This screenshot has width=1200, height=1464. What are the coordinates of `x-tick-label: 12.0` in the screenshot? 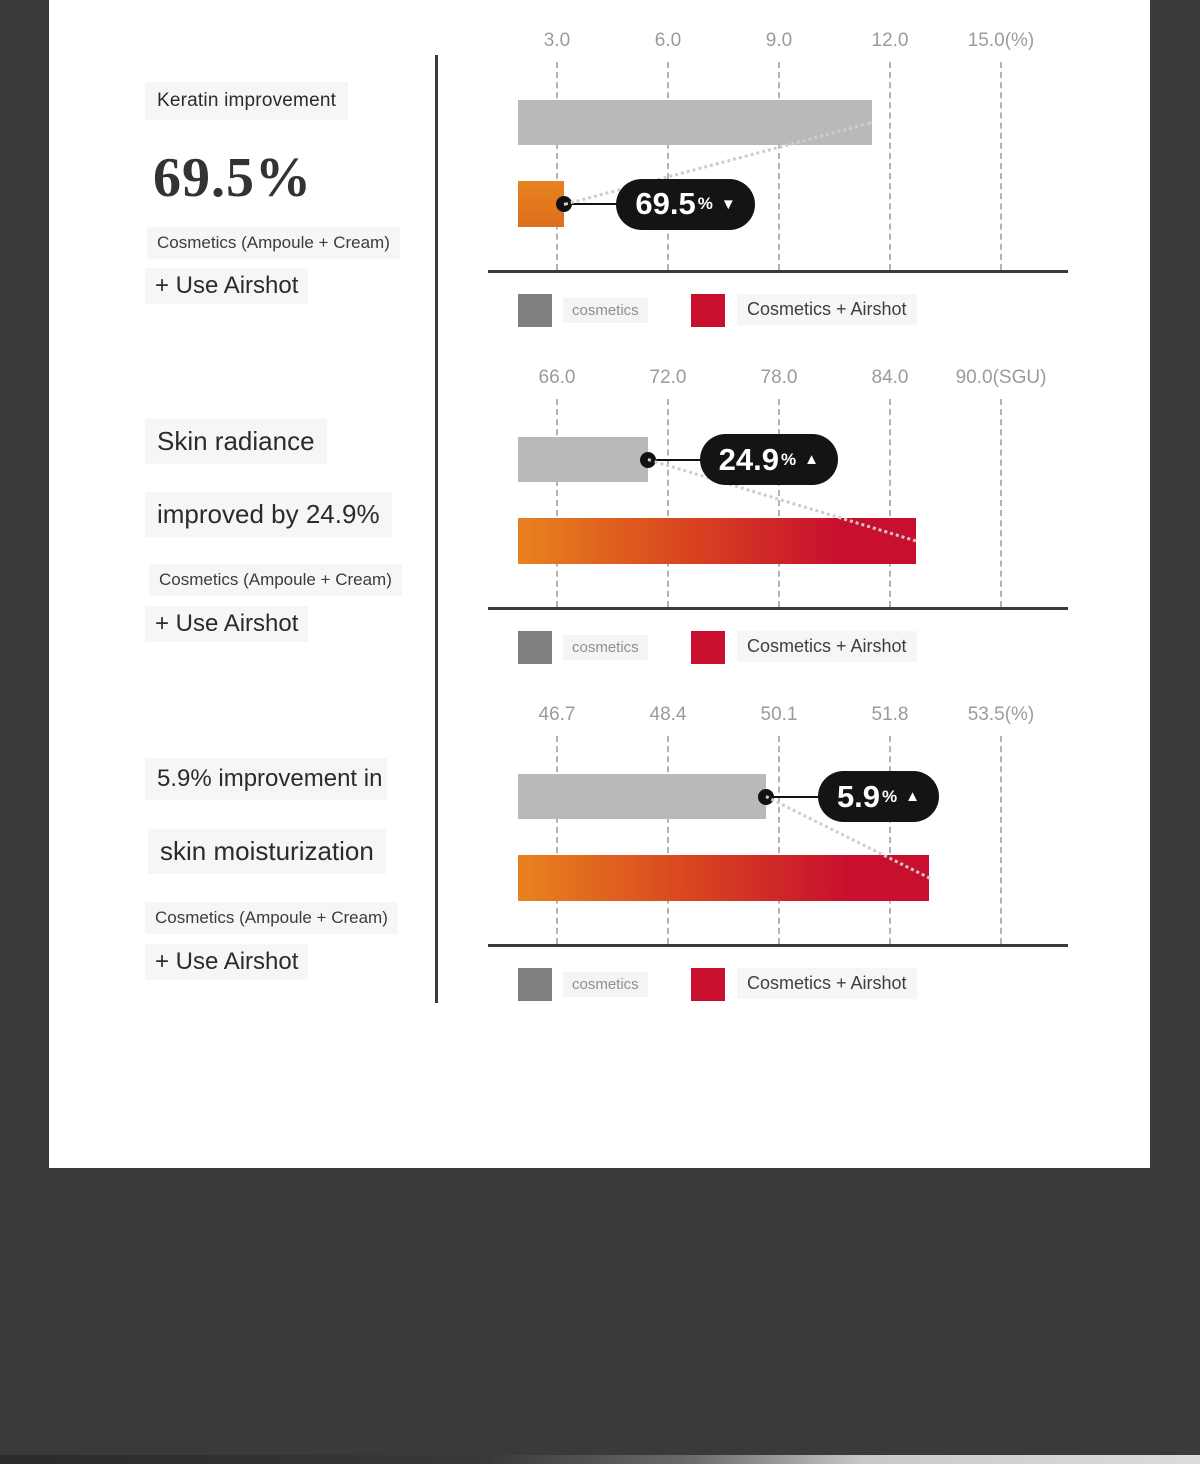 It's located at (890, 40).